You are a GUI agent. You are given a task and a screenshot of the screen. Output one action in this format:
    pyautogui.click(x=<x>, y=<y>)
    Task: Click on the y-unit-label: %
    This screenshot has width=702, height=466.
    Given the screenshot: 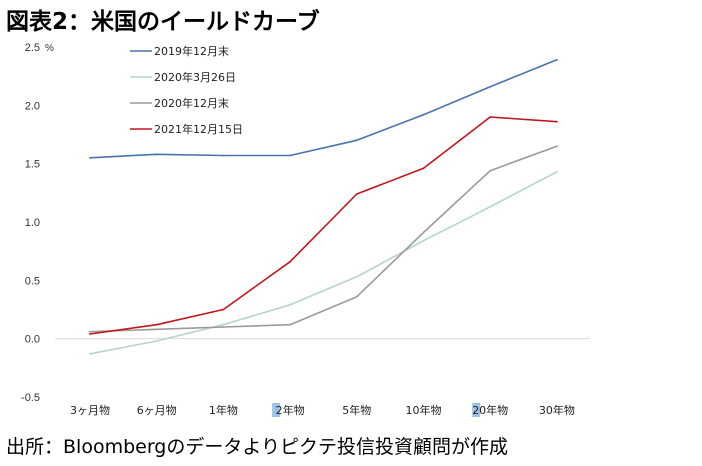 What is the action you would take?
    pyautogui.click(x=49, y=48)
    